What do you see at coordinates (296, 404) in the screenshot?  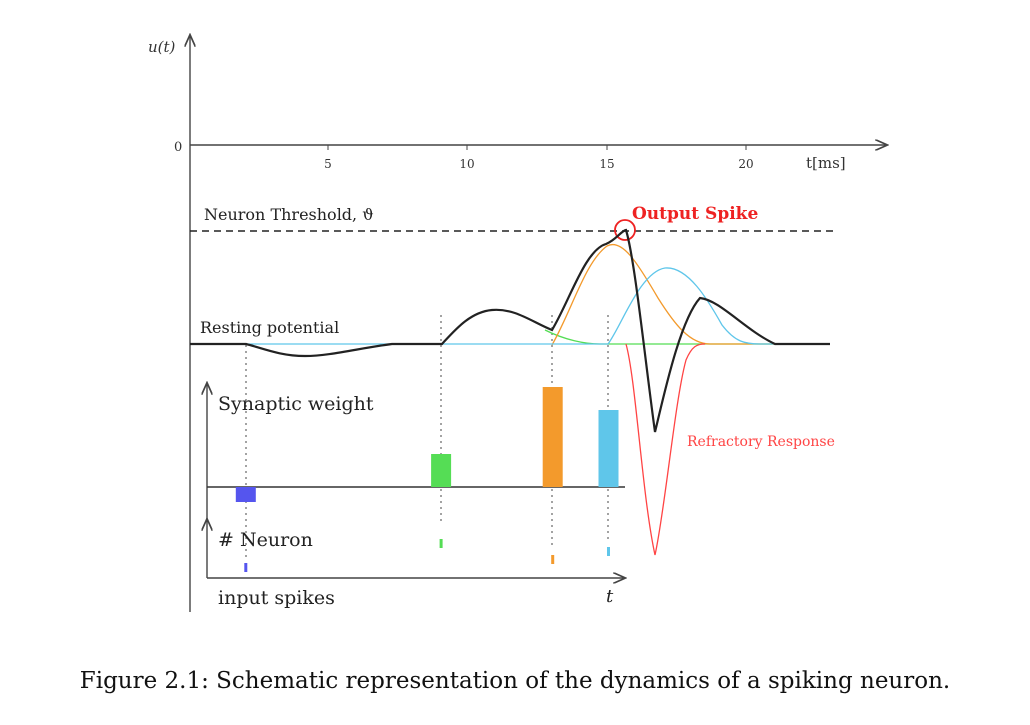 I see `synaptic-weight-label: Synaptic weight` at bounding box center [296, 404].